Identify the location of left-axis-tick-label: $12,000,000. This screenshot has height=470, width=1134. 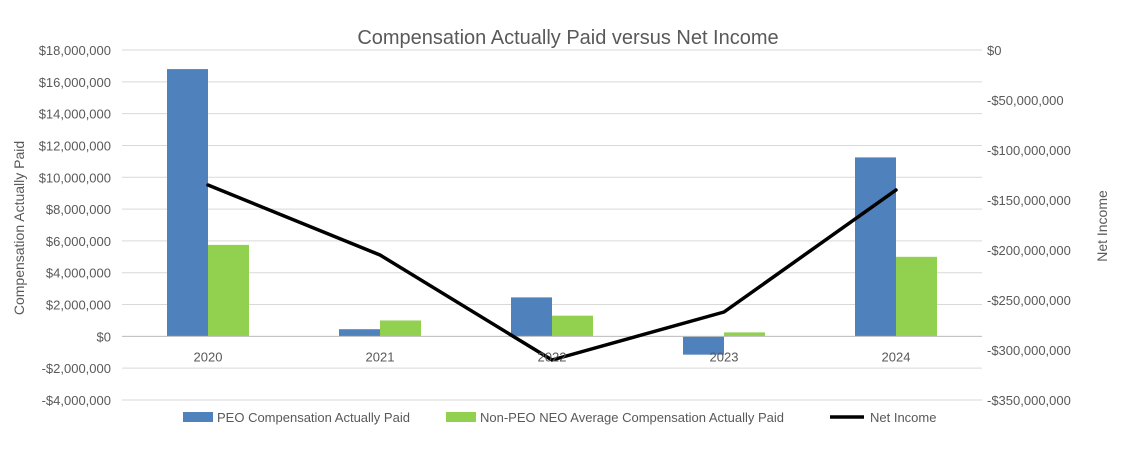
(75, 145).